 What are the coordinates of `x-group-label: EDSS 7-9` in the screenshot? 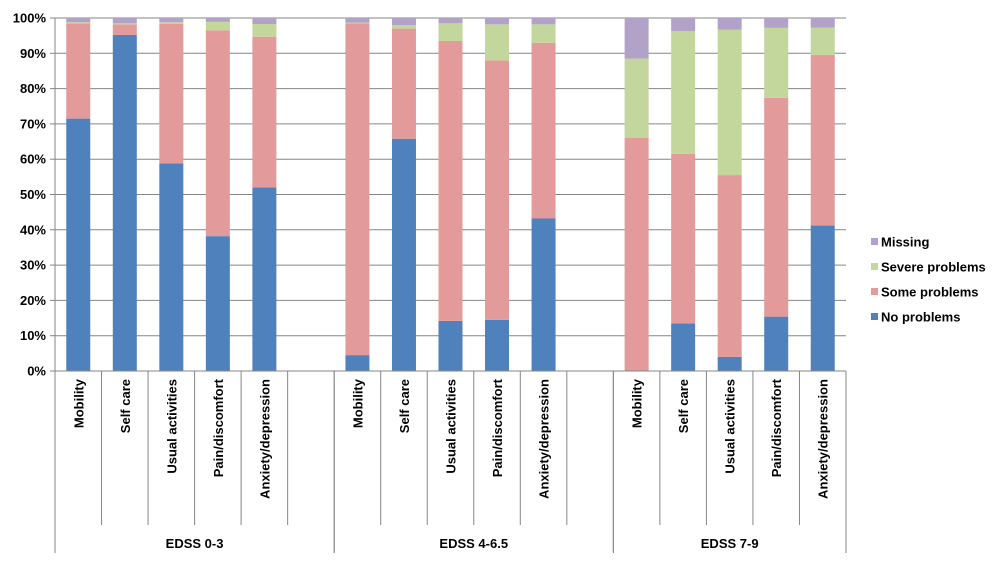 It's located at (730, 543).